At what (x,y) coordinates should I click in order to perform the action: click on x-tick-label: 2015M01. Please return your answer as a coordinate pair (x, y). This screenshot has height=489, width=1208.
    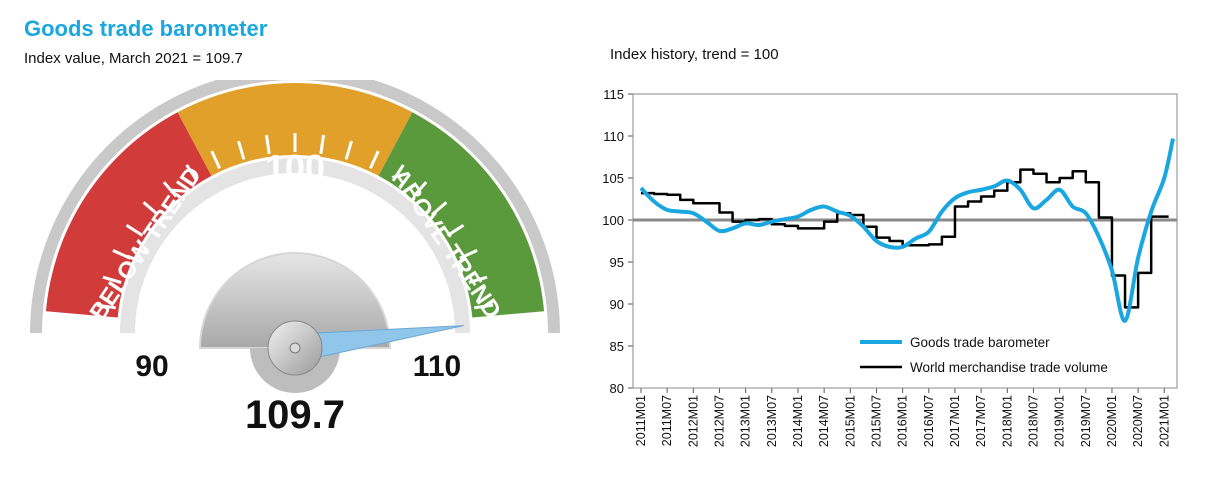
    Looking at the image, I should click on (850, 421).